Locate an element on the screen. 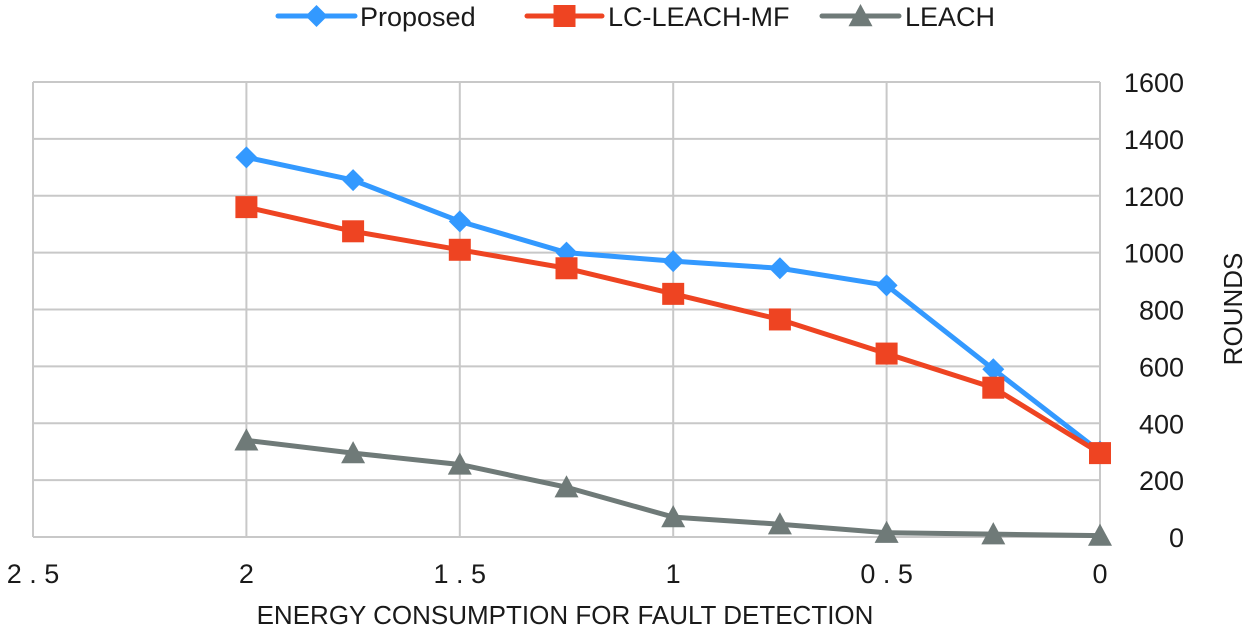 This screenshot has height=633, width=1250. y-tick-label-7: 1400 is located at coordinates (1154, 140).